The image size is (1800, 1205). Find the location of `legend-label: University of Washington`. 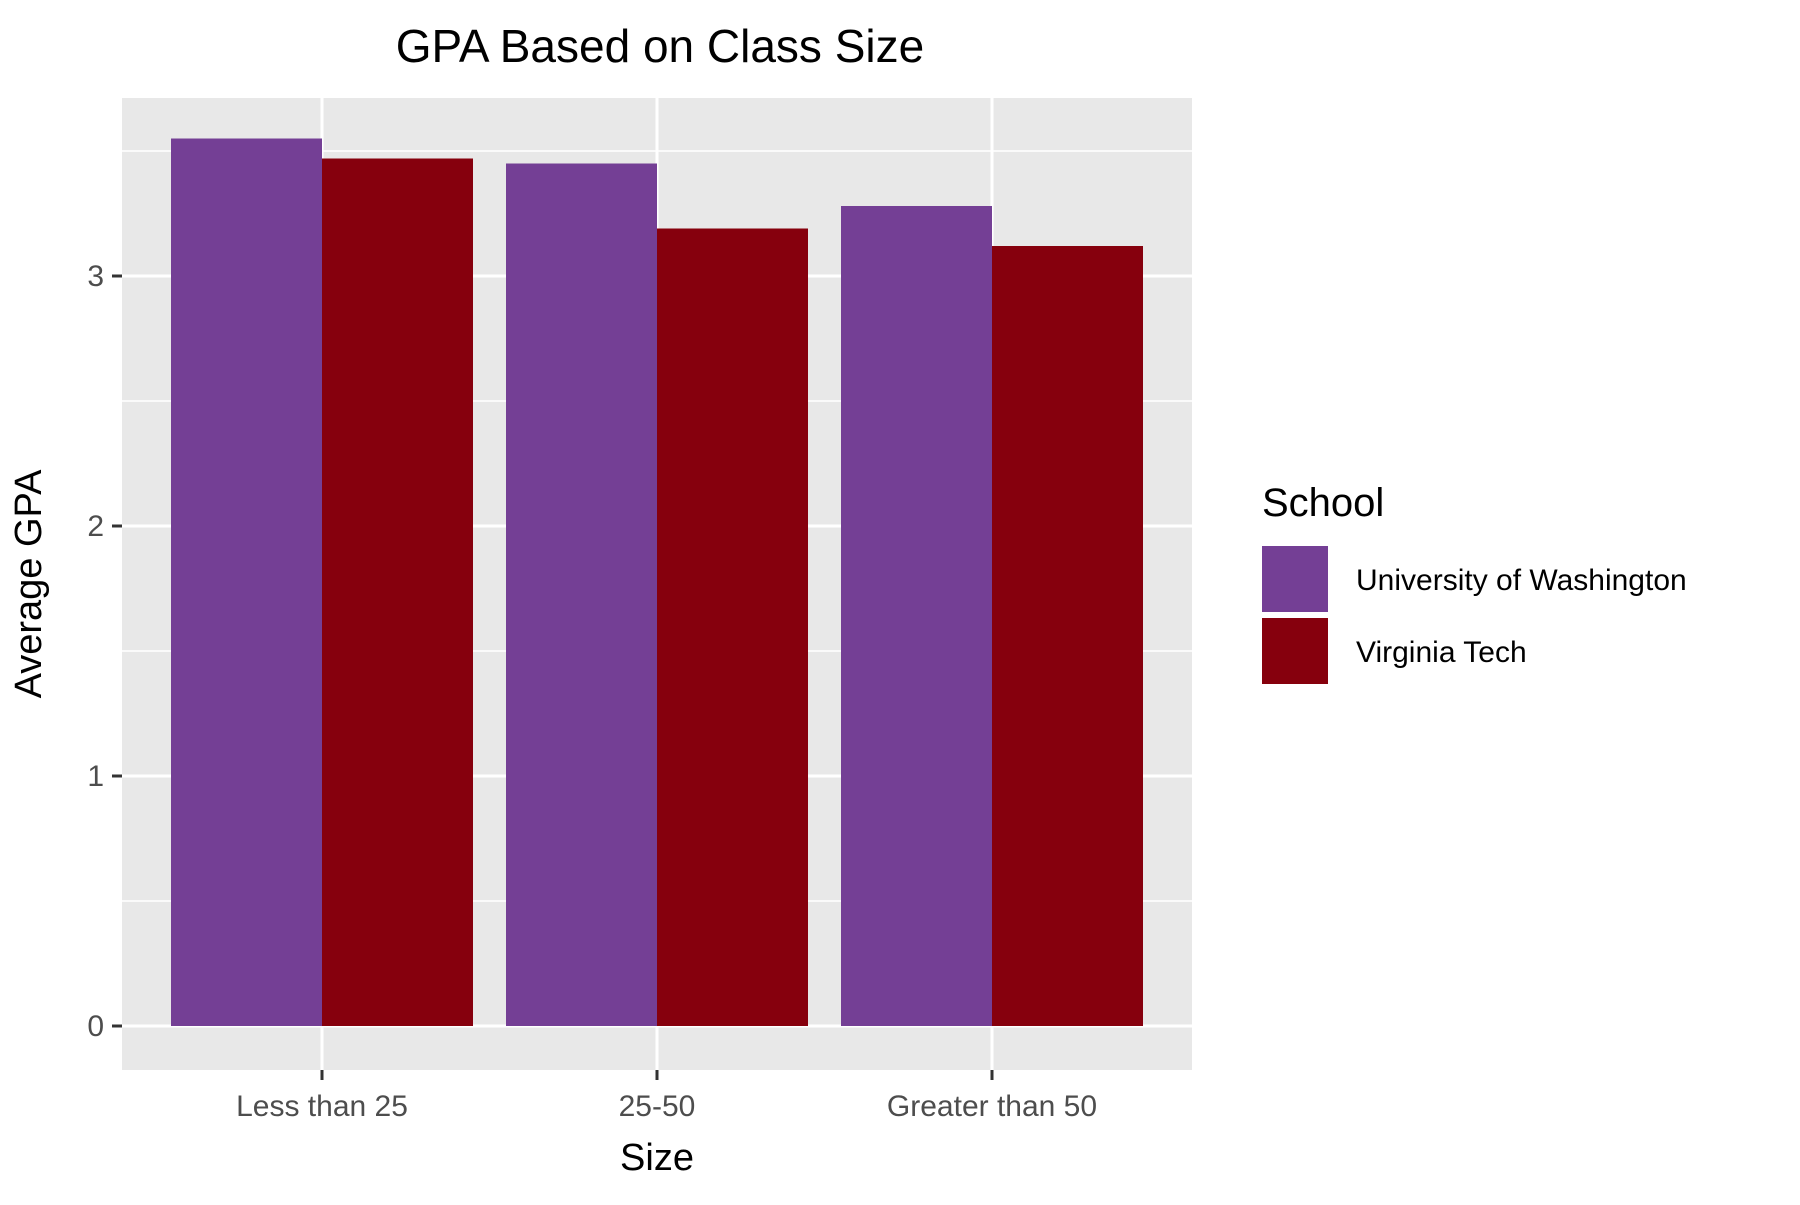

legend-label: University of Washington is located at coordinates (1521, 580).